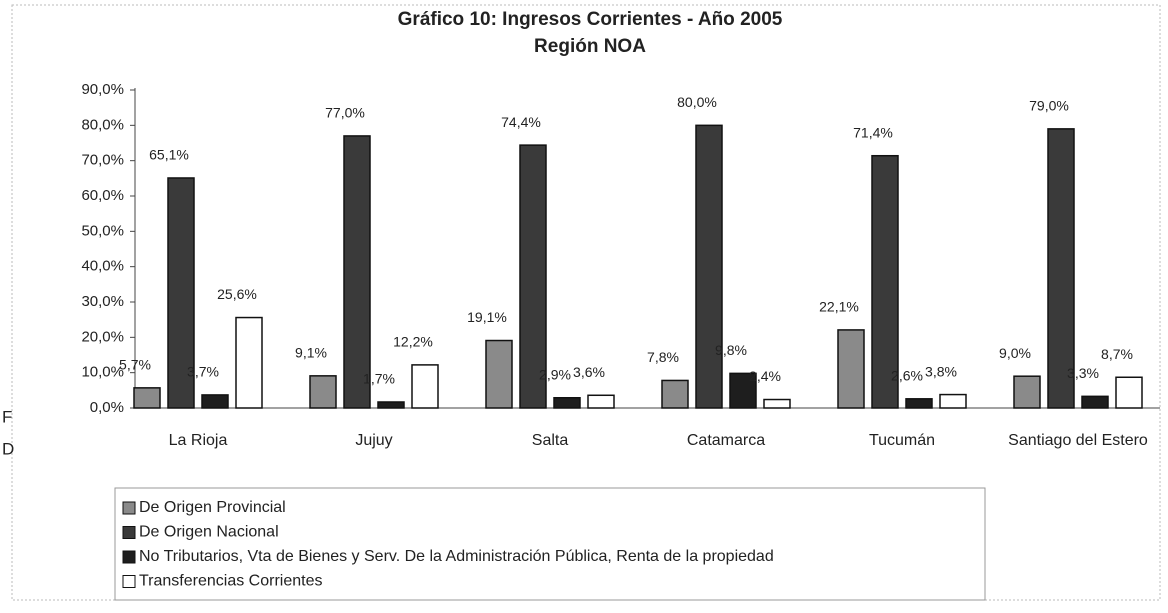 The width and height of the screenshot is (1168, 613). Describe the element at coordinates (7, 416) in the screenshot. I see `annotation: F` at that location.